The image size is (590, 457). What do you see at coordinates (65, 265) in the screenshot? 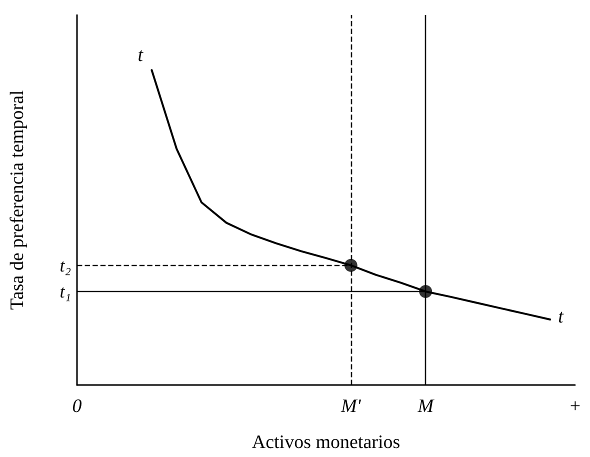
I see `ref-line-label: t₂` at bounding box center [65, 265].